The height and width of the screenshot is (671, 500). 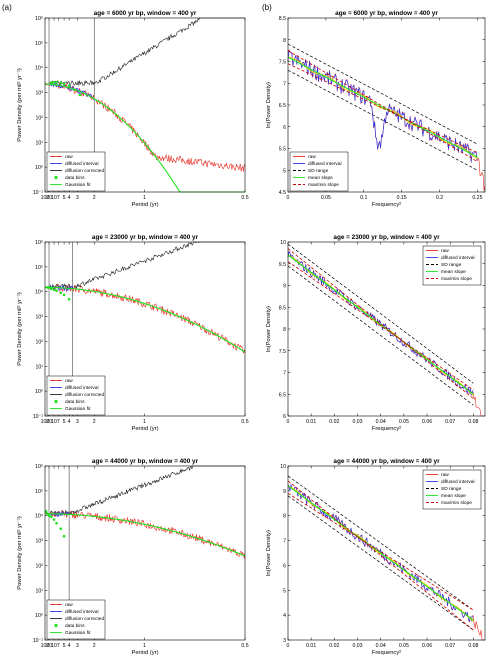 I want to click on sd-range-lower, so click(x=380, y=563).